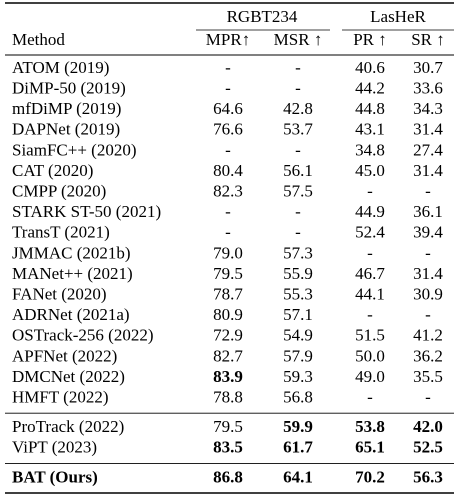  Describe the element at coordinates (228, 252) in the screenshot. I see `cell: 79.0` at that location.